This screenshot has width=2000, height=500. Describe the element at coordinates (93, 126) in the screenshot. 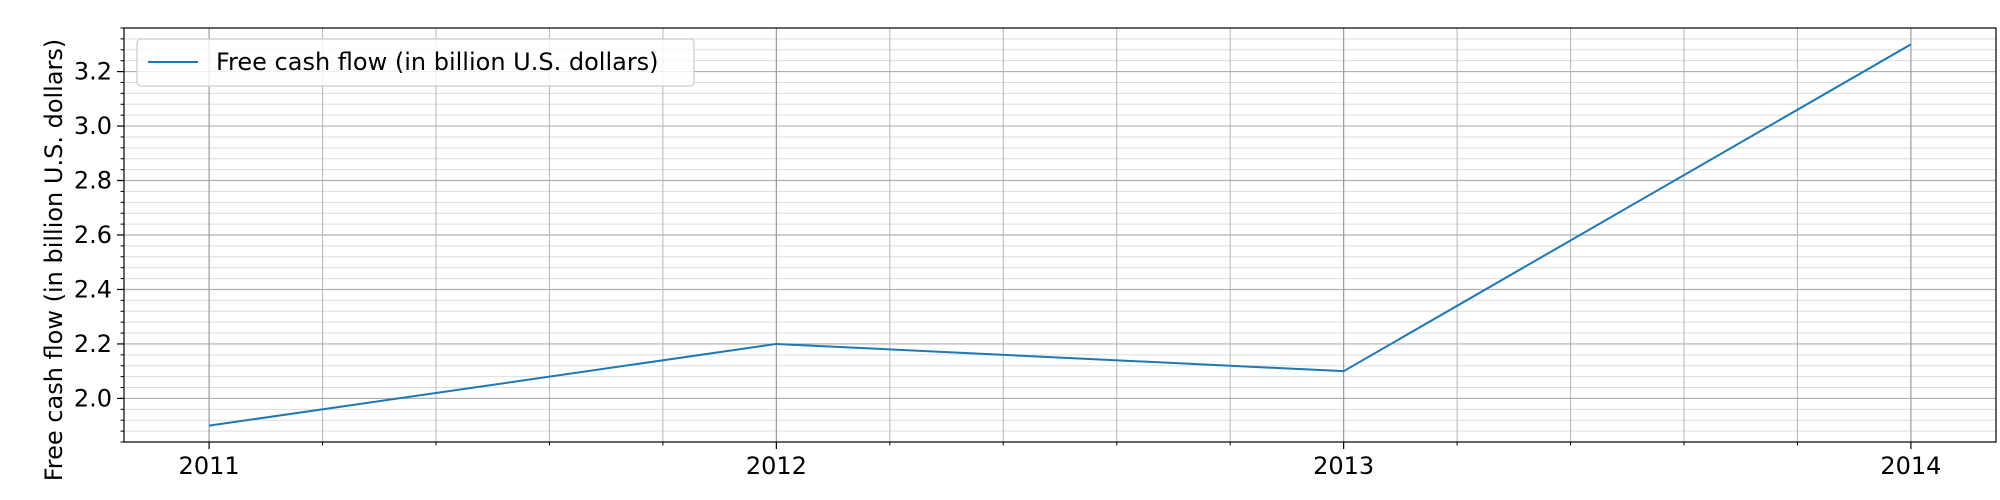

I see `y-tick-label: 3.0` at that location.